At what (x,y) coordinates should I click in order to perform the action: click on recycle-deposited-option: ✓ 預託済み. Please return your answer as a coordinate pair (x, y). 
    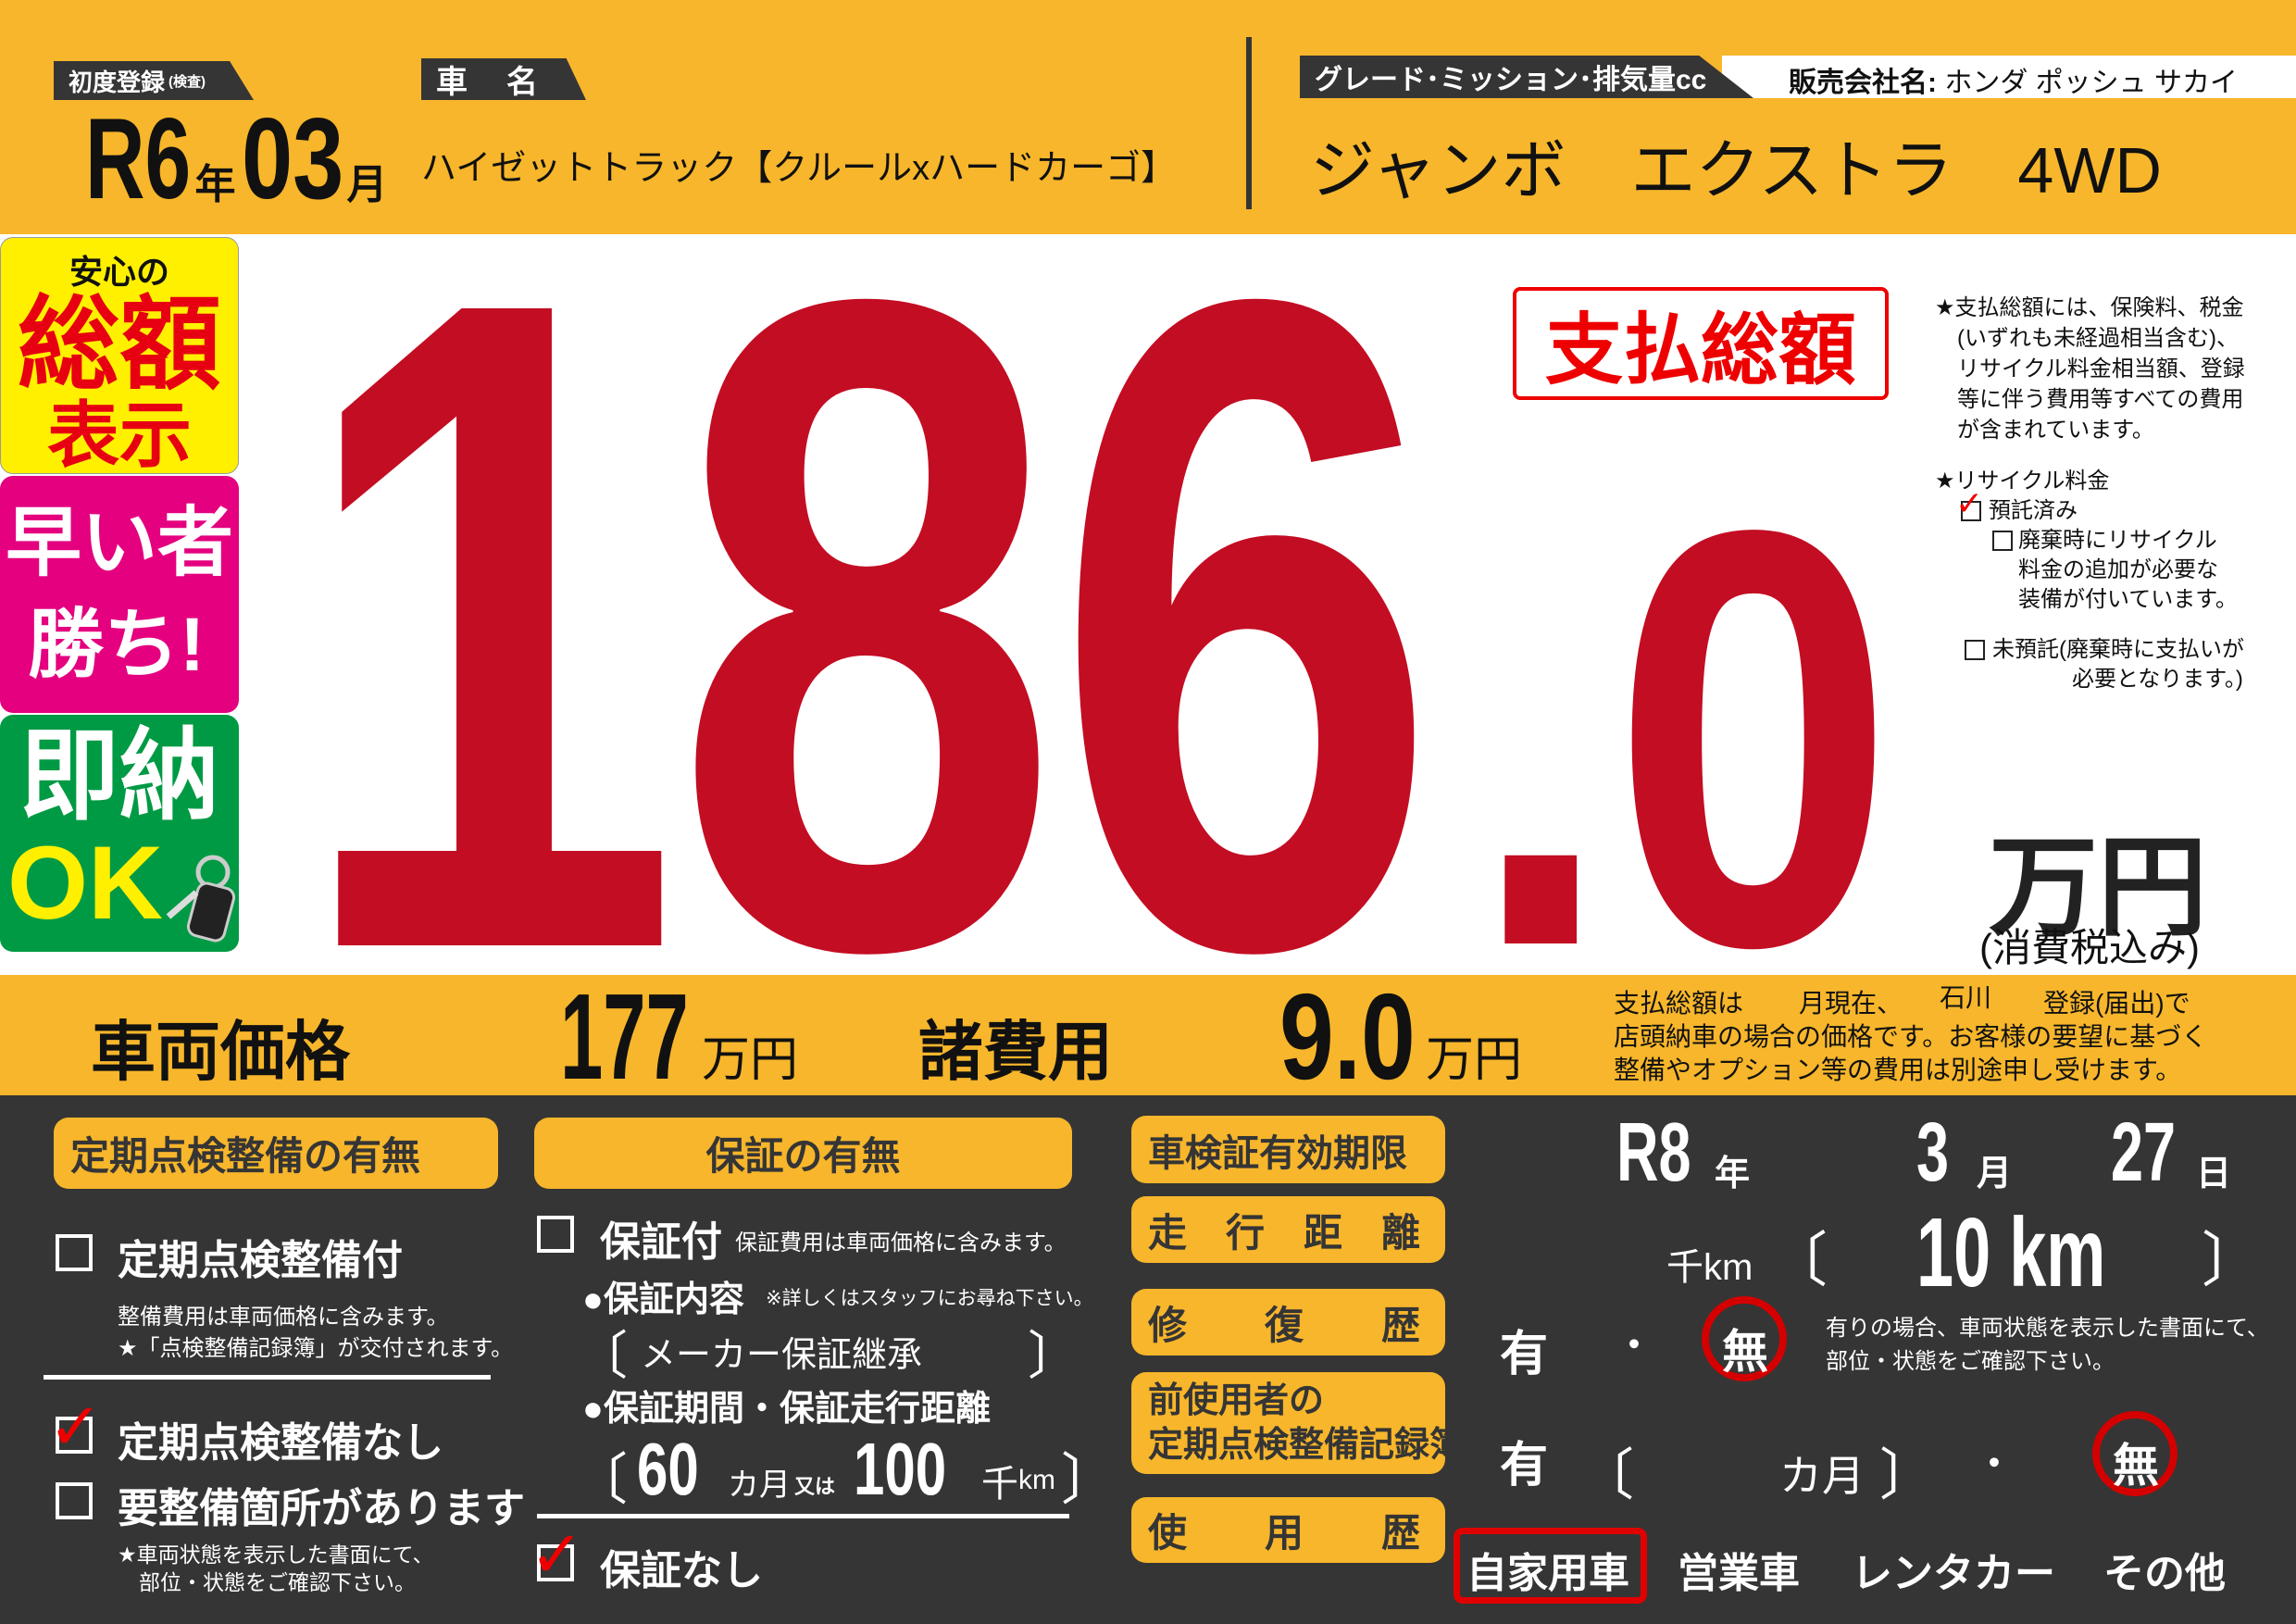
    Looking at the image, I should click on (2089, 506).